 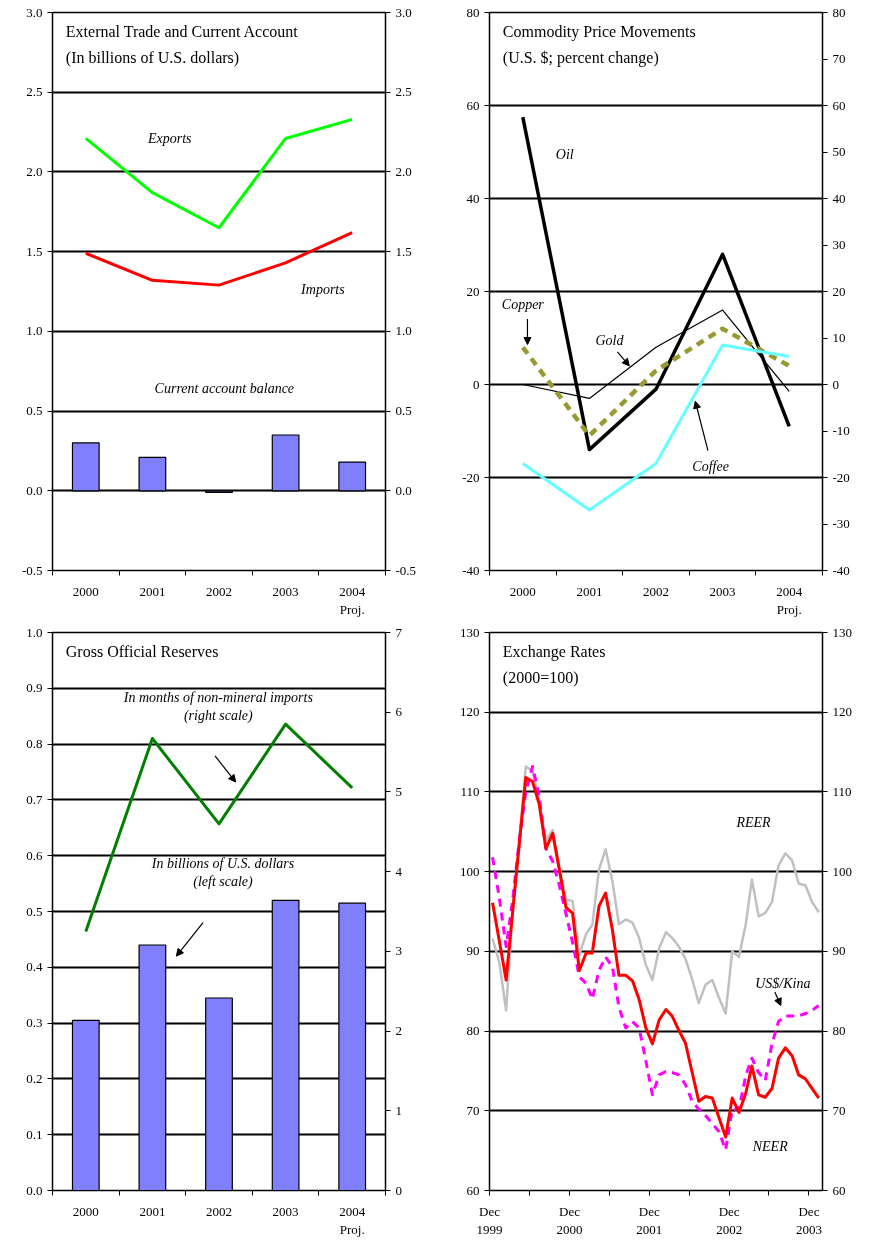 I want to click on y2-tick-label: 130, so click(x=842, y=632).